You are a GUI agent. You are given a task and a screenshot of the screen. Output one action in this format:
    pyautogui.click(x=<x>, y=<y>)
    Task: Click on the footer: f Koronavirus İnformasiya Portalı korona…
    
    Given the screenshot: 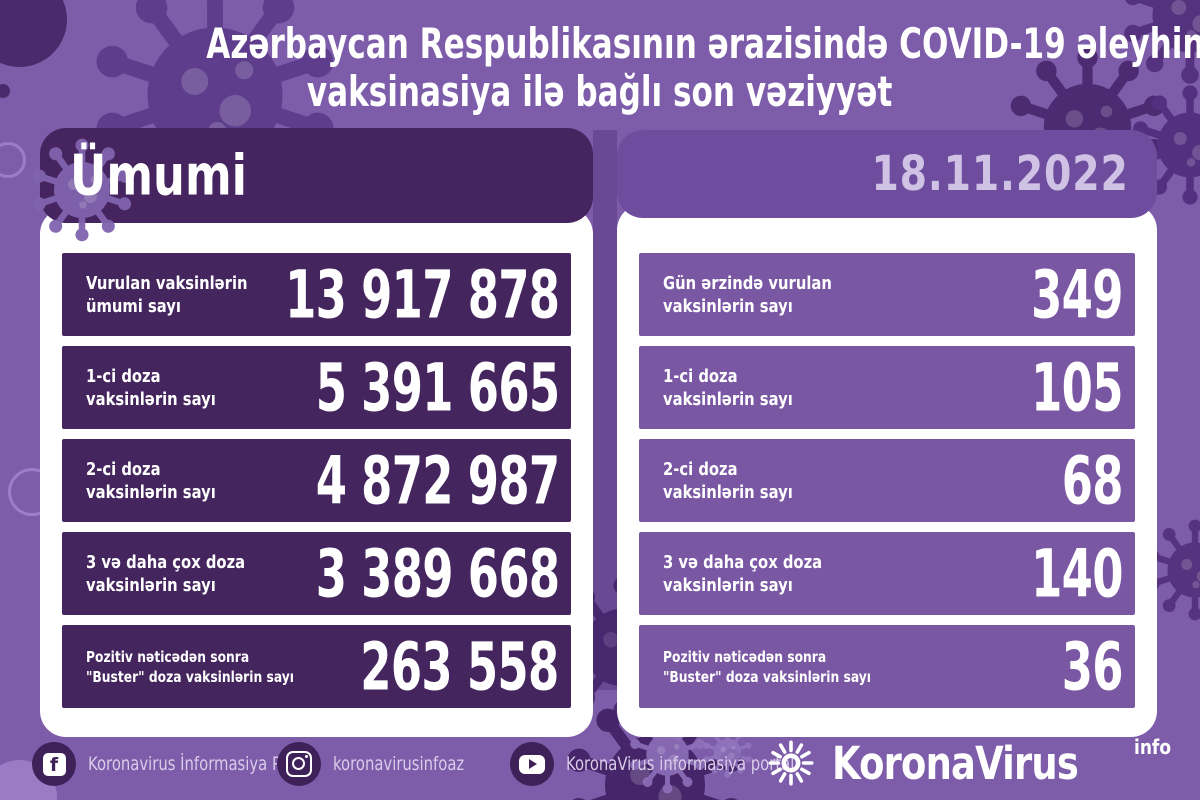 What is the action you would take?
    pyautogui.click(x=600, y=767)
    